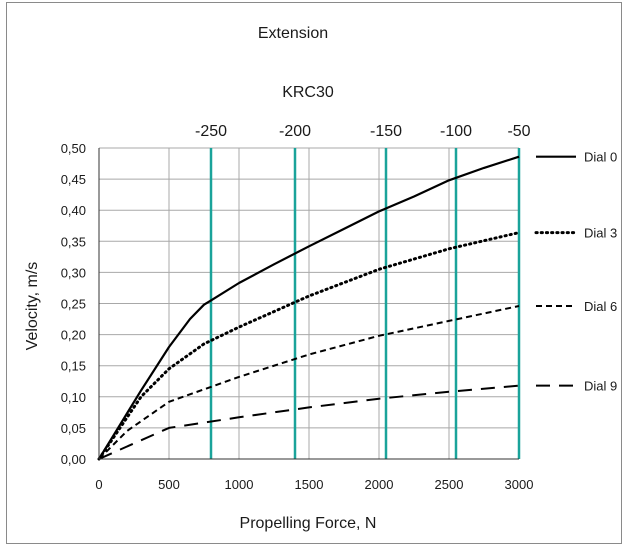 The height and width of the screenshot is (547, 627). I want to click on chart-title: Extension, so click(293, 33).